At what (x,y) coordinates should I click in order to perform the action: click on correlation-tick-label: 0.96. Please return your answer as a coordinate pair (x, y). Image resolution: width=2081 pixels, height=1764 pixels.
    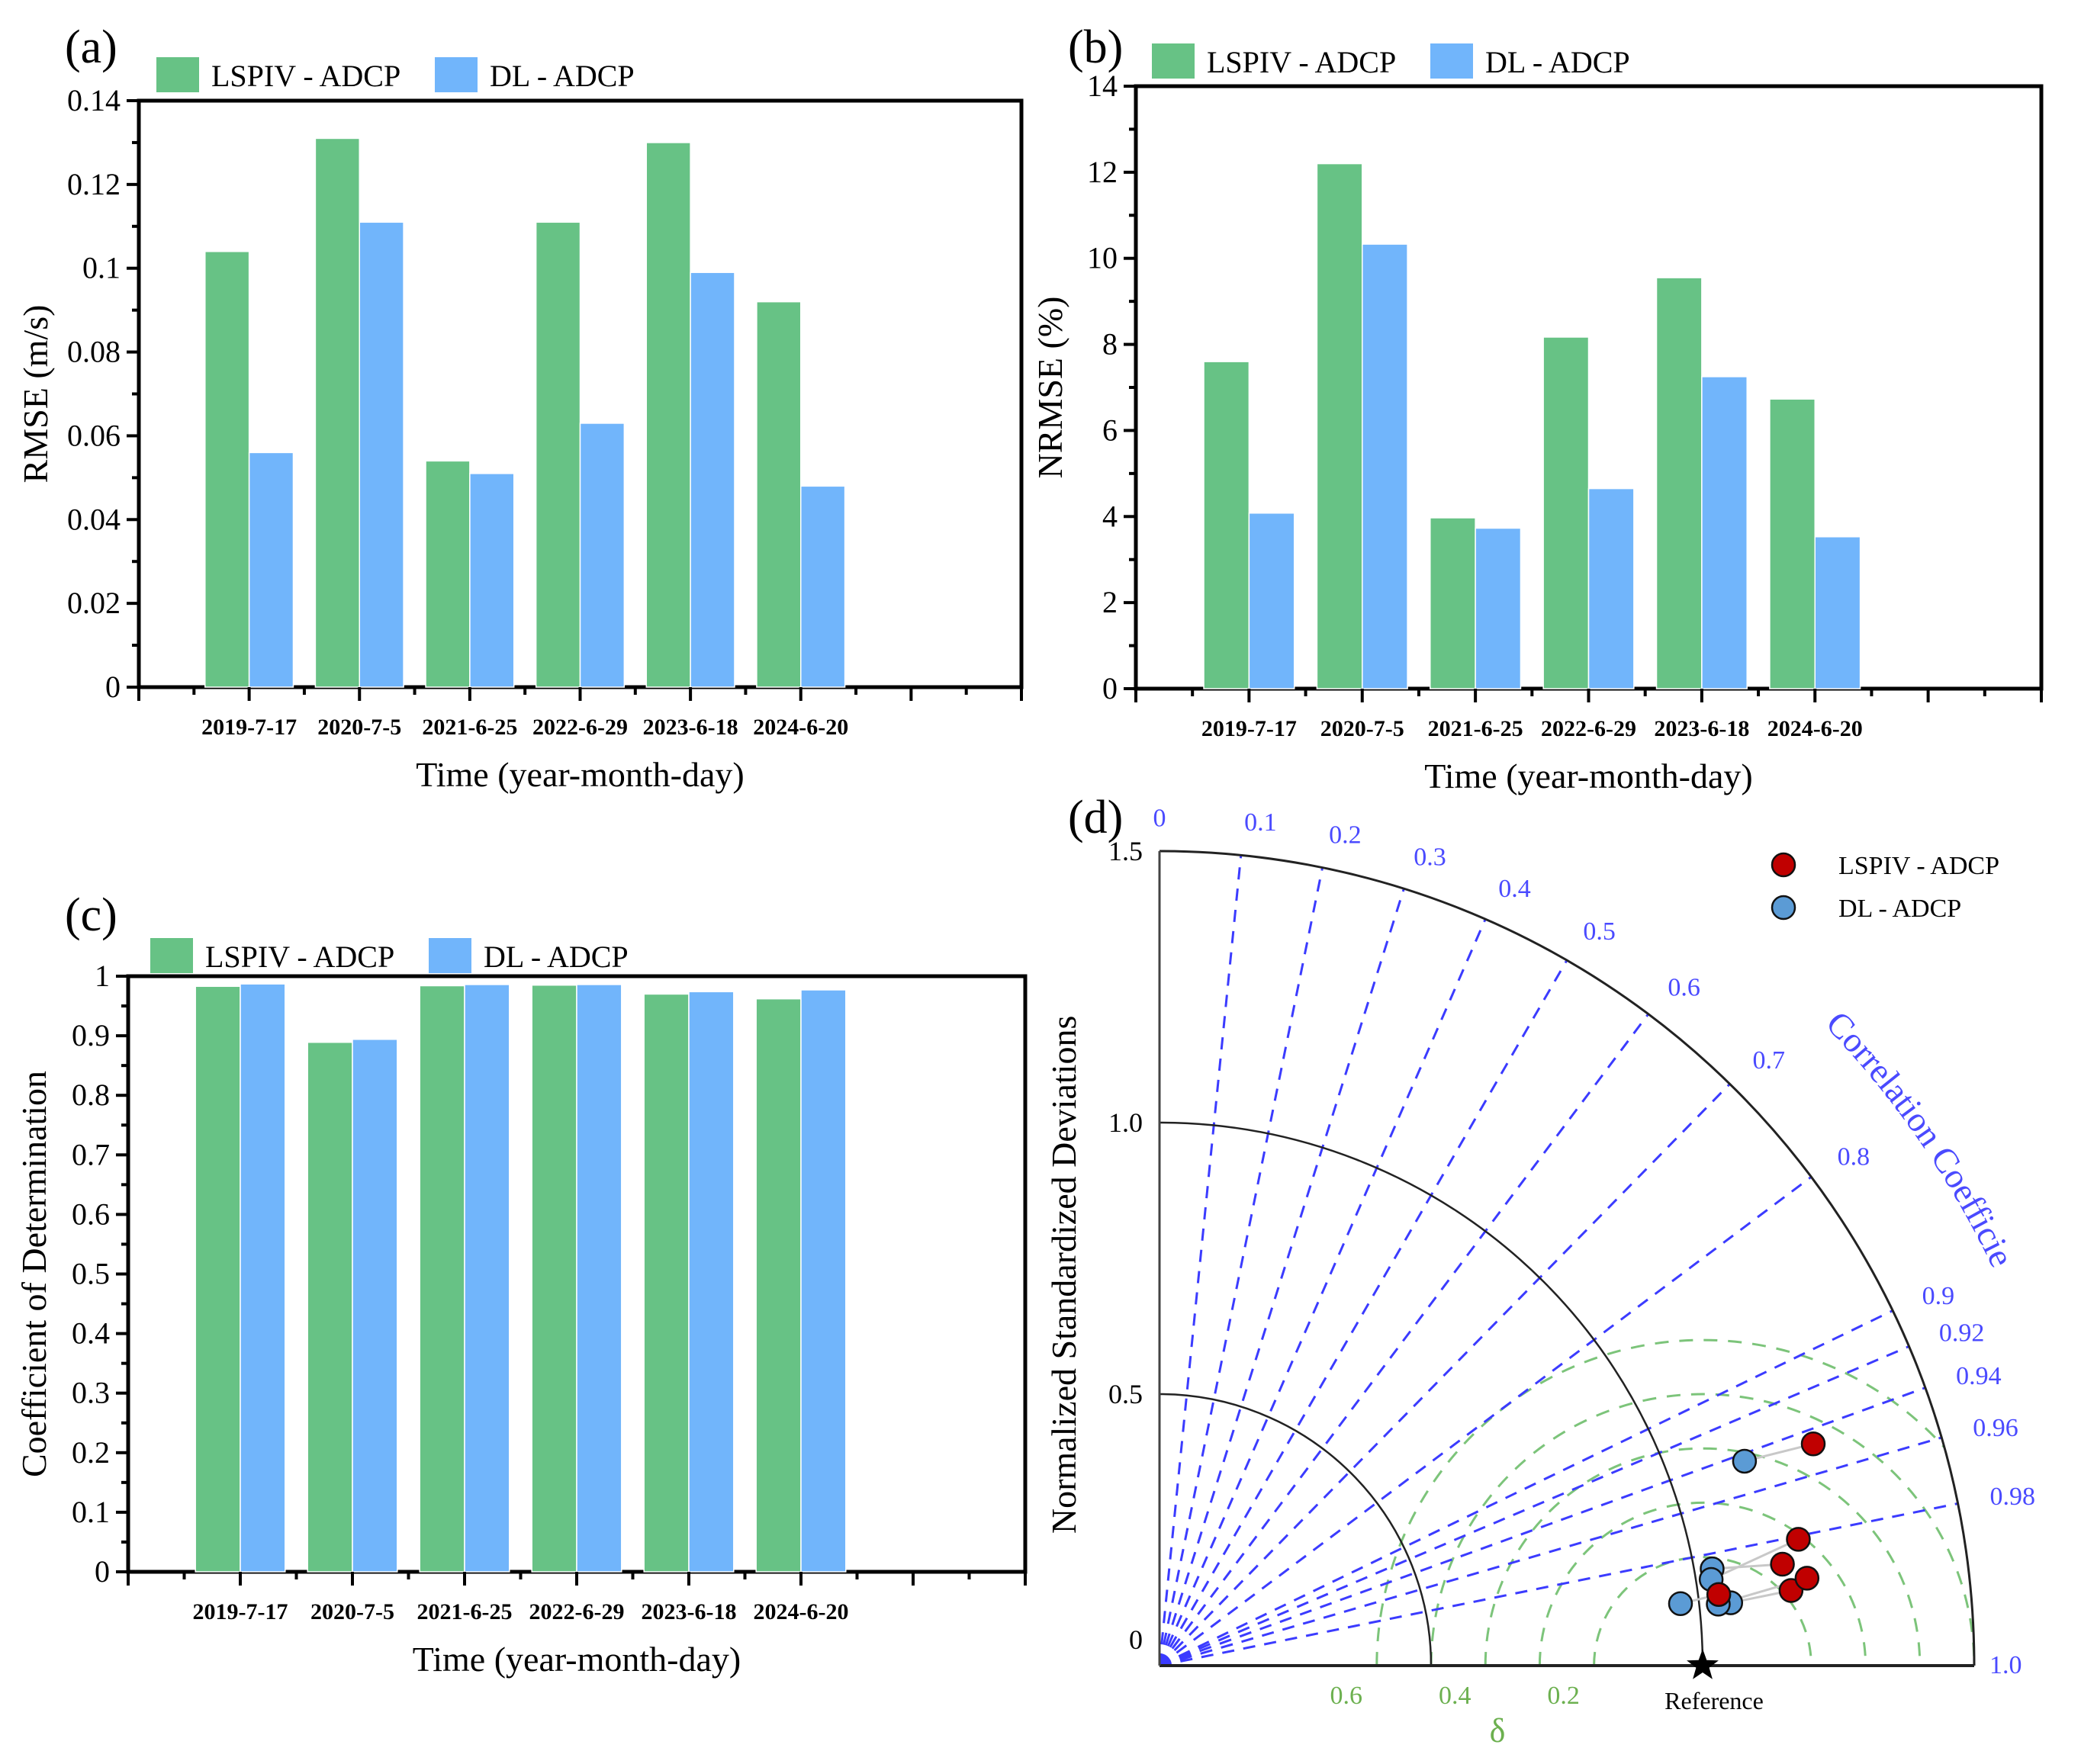
    Looking at the image, I should click on (1995, 1428).